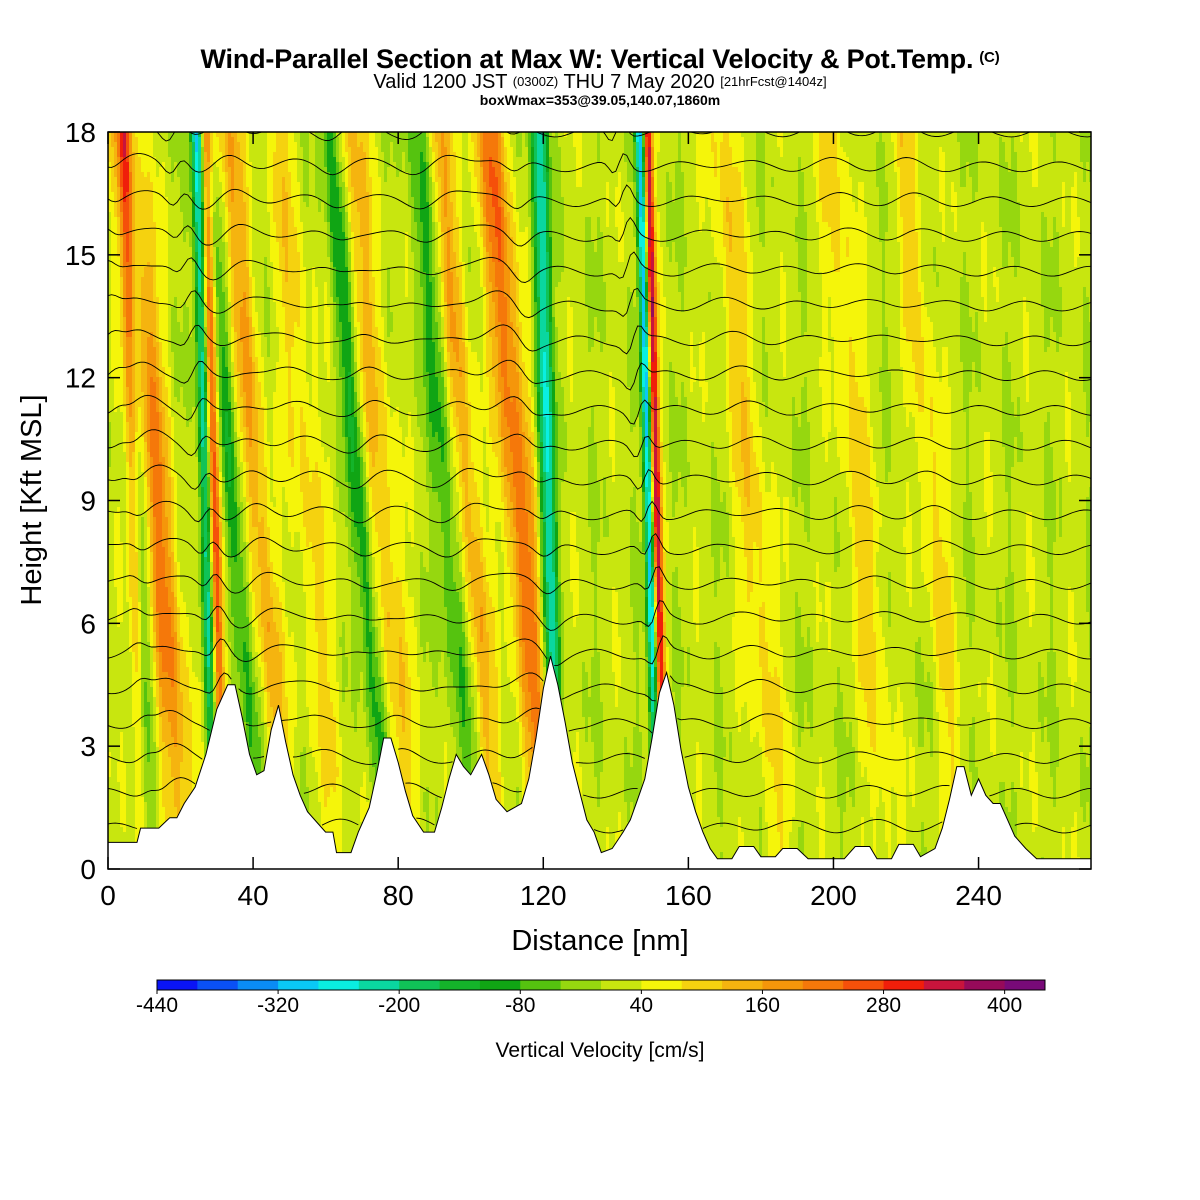 This screenshot has height=1200, width=1200. Describe the element at coordinates (398, 895) in the screenshot. I see `x-tick-label: 80` at that location.